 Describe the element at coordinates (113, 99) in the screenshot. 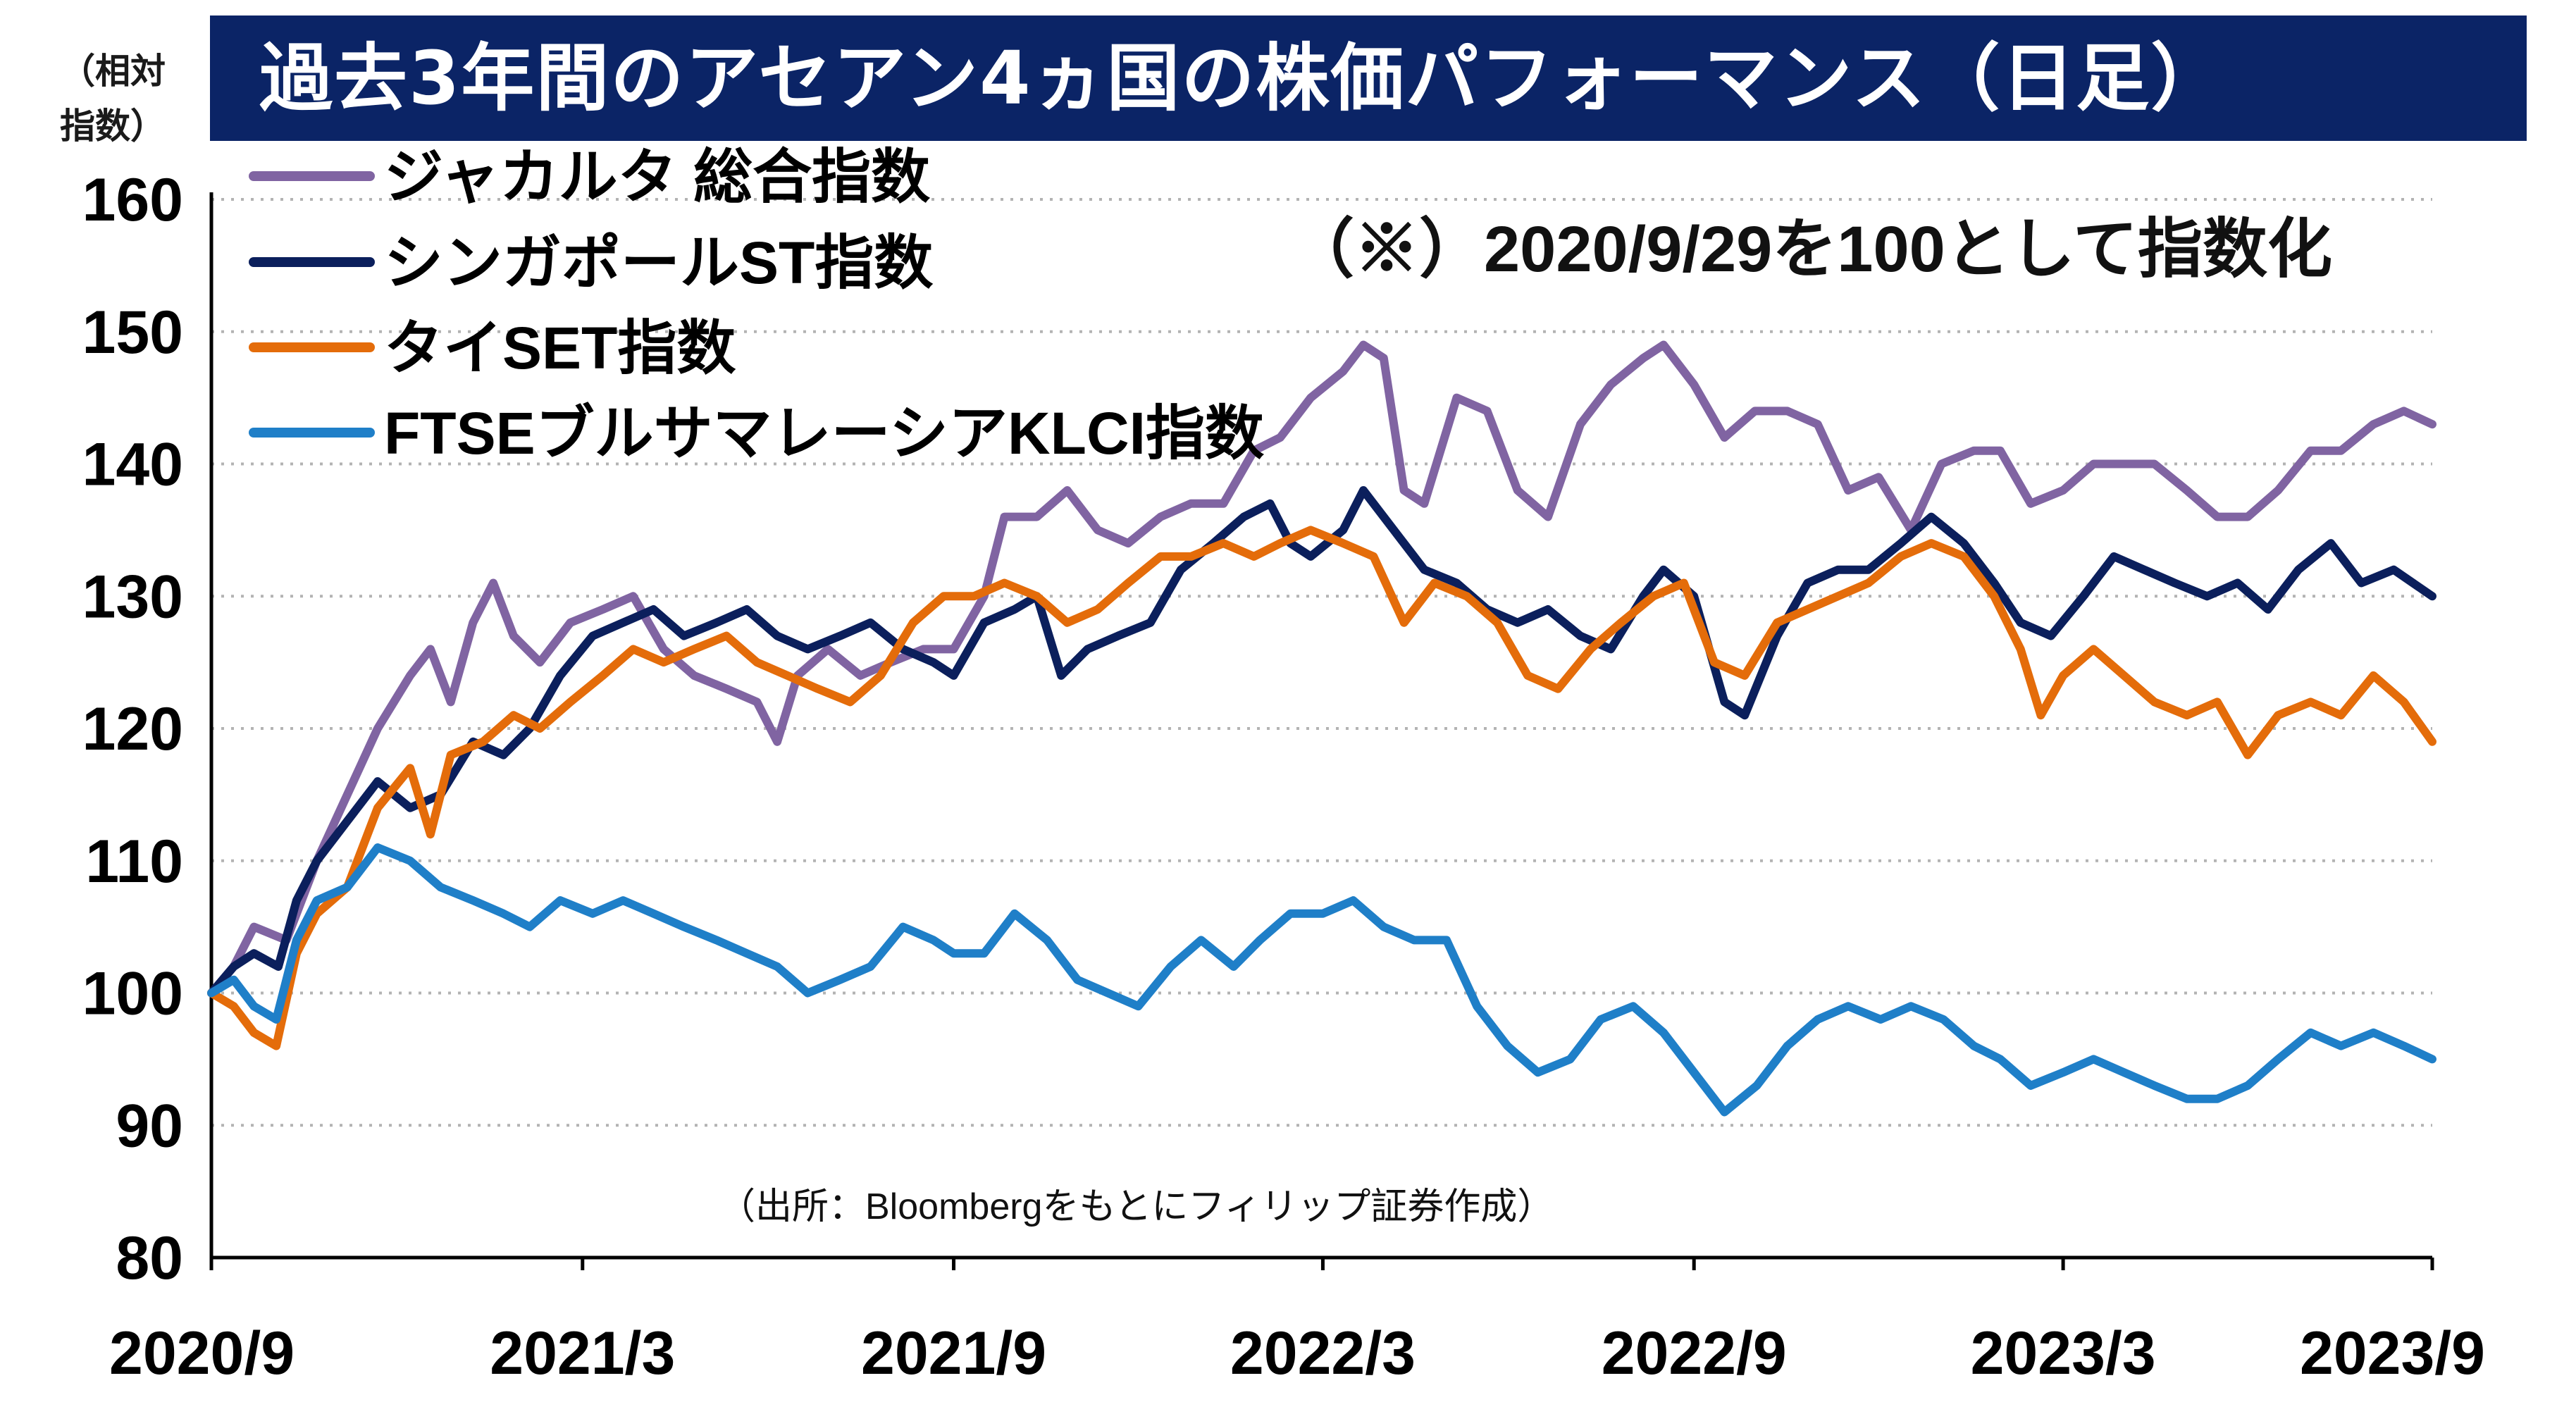

I see `y-axis-unit-label: （相対 指数）` at that location.